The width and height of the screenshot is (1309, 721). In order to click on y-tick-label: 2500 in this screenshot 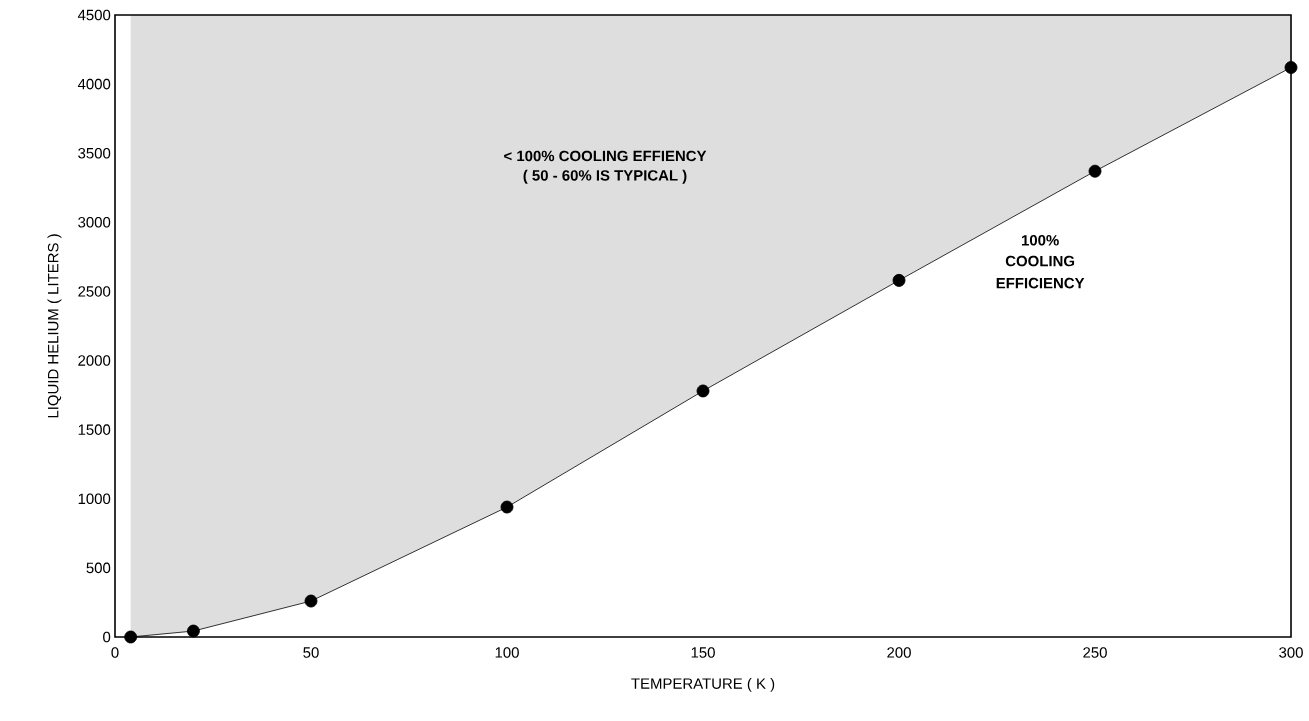, I will do `click(94, 291)`.